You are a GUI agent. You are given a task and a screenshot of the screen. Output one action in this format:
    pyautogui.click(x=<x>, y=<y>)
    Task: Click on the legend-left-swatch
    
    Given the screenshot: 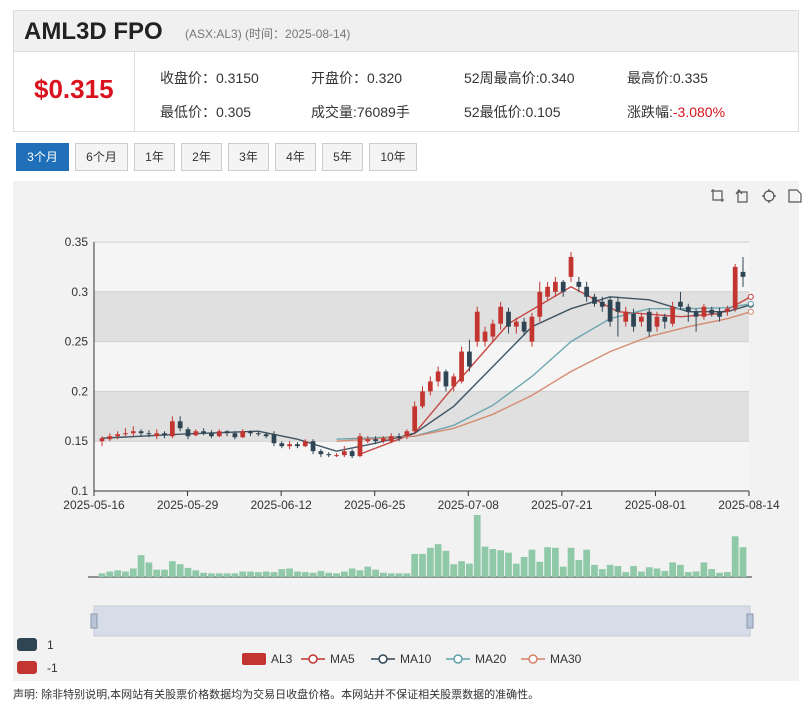 What is the action you would take?
    pyautogui.click(x=27, y=644)
    